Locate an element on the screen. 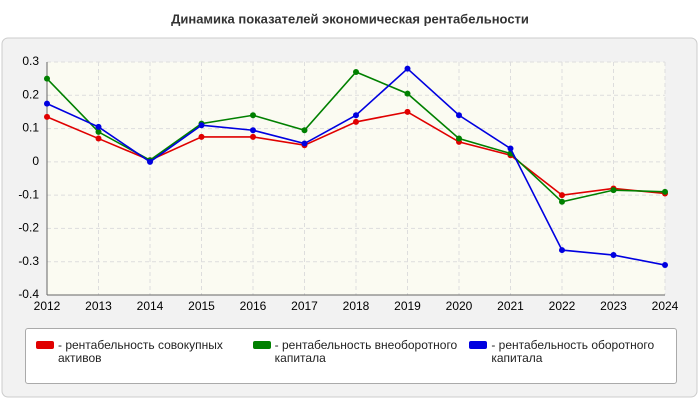 The width and height of the screenshot is (700, 400). x-tick-label: 2024 is located at coordinates (665, 306).